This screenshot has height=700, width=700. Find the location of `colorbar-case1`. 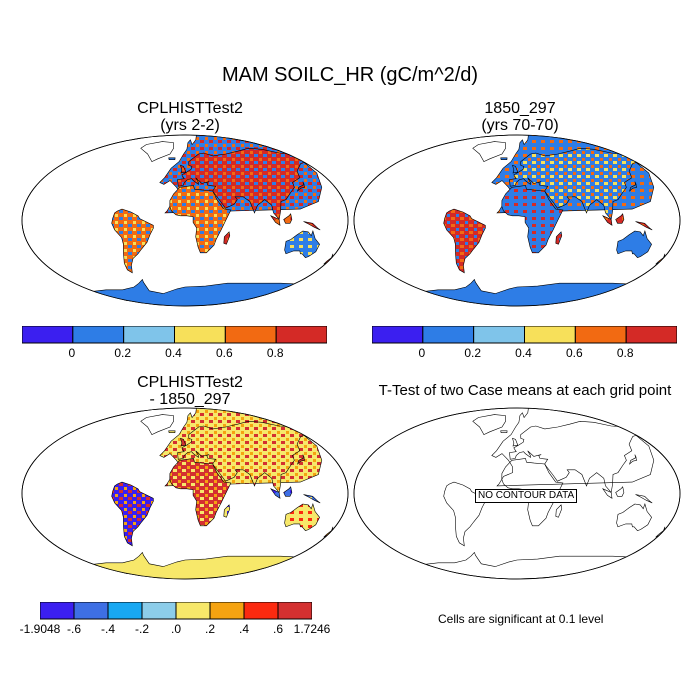

colorbar-case1 is located at coordinates (174, 335).